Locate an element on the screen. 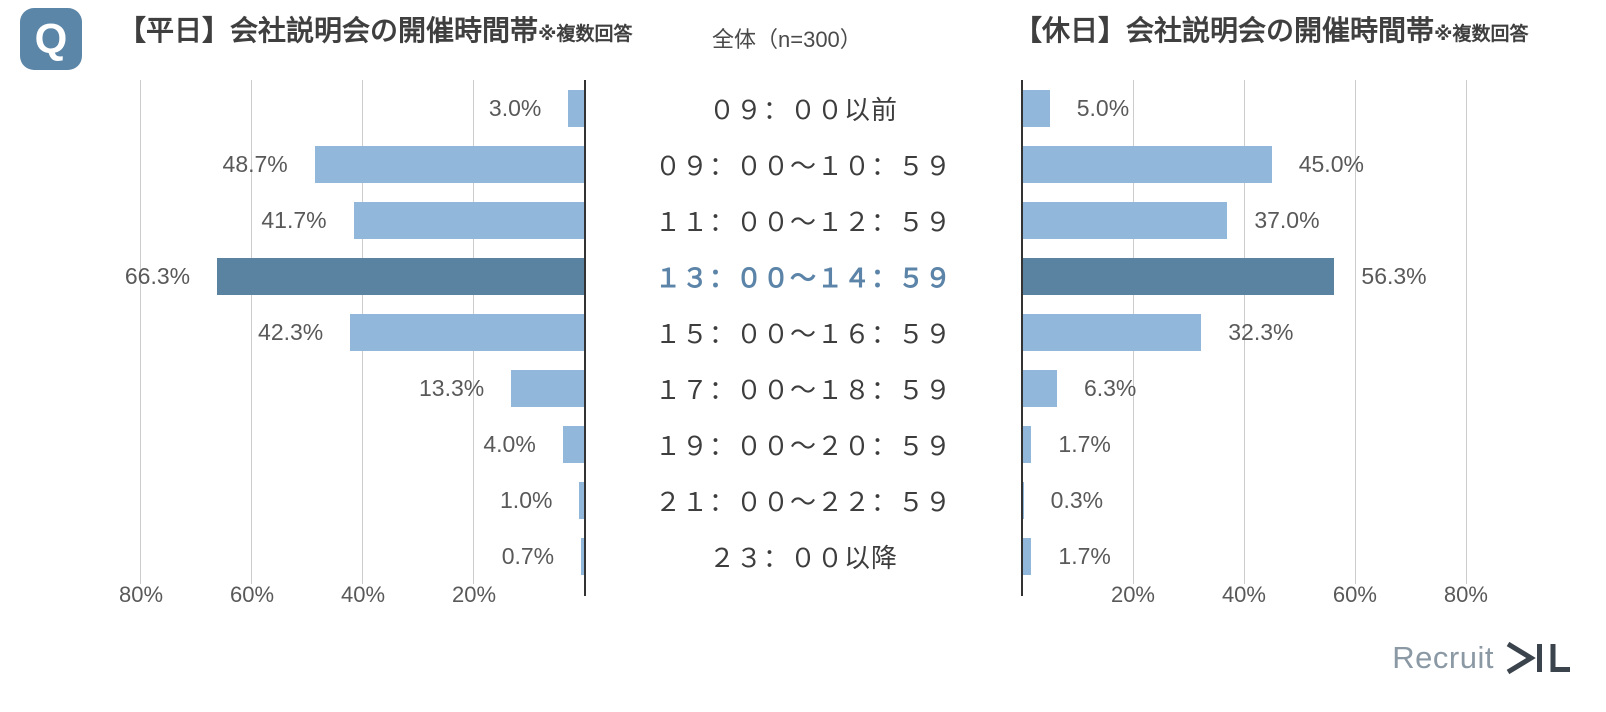  bar-row-holiday-4: 56.3% is located at coordinates (1274, 276).